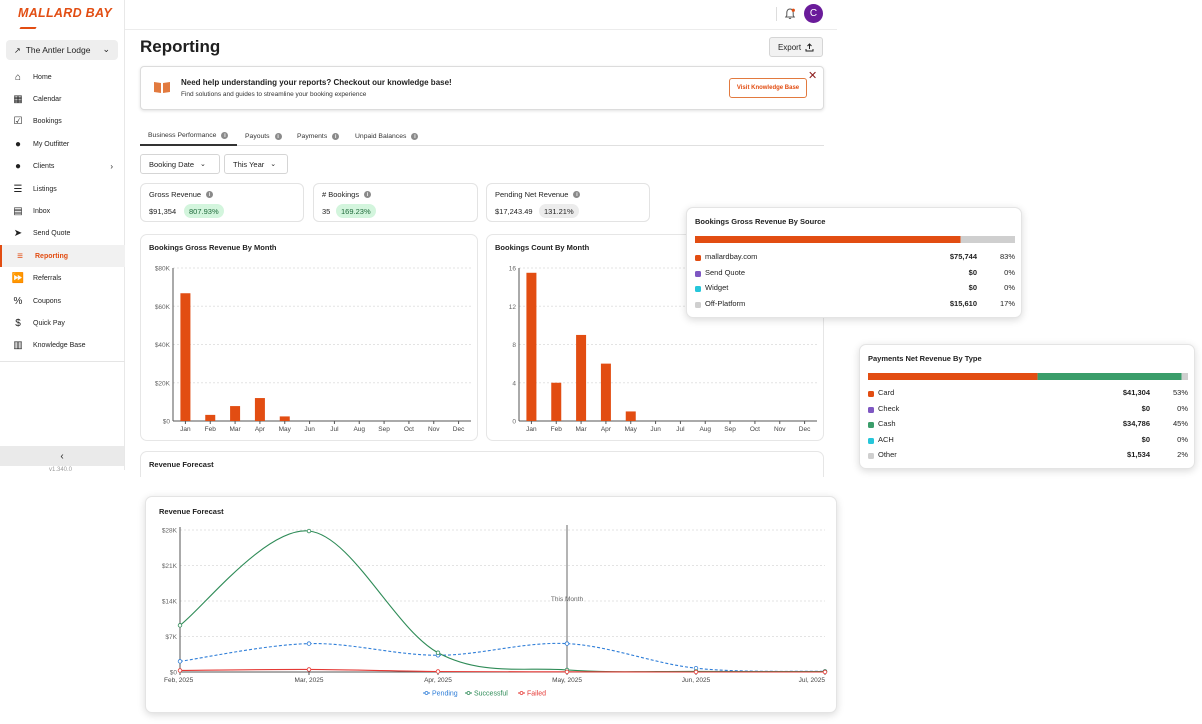  I want to click on dollar-icon: $, so click(18, 323).